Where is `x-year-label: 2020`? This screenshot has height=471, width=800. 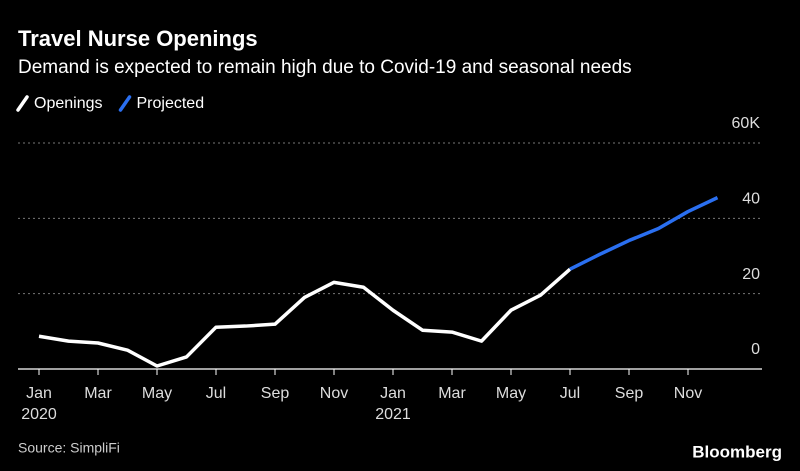
x-year-label: 2020 is located at coordinates (39, 414).